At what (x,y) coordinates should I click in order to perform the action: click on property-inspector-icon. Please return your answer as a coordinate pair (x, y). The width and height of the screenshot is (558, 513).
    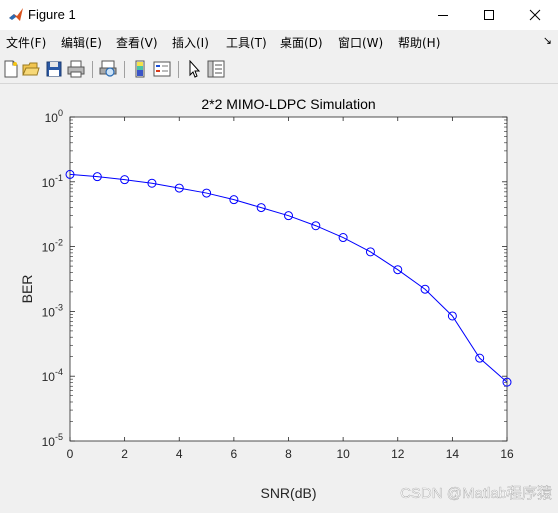
    Looking at the image, I should click on (216, 69).